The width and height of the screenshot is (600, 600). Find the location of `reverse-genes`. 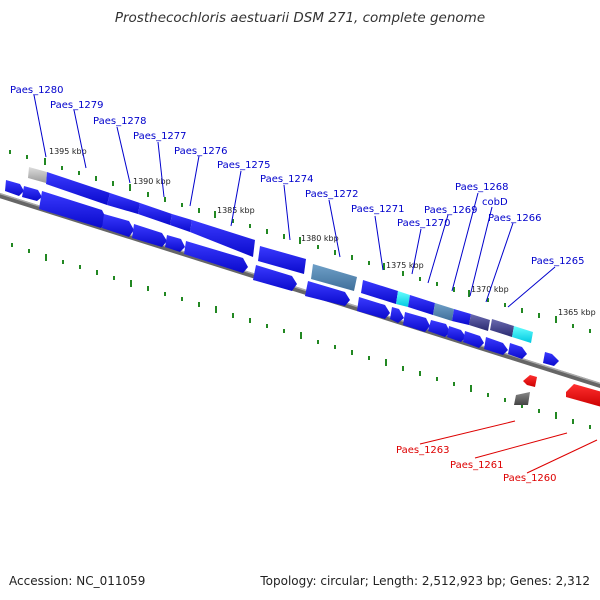

reverse-genes is located at coordinates (557, 391).